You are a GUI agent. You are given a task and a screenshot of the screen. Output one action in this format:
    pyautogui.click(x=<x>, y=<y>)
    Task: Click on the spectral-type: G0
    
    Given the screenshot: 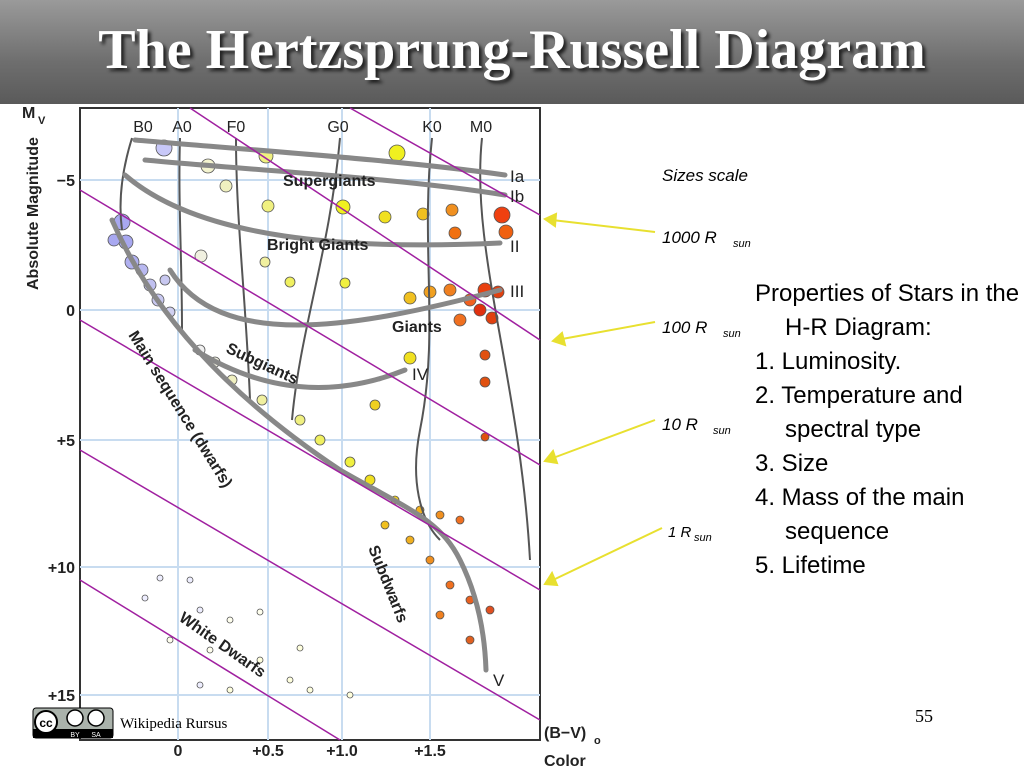 What is the action you would take?
    pyautogui.click(x=337, y=127)
    